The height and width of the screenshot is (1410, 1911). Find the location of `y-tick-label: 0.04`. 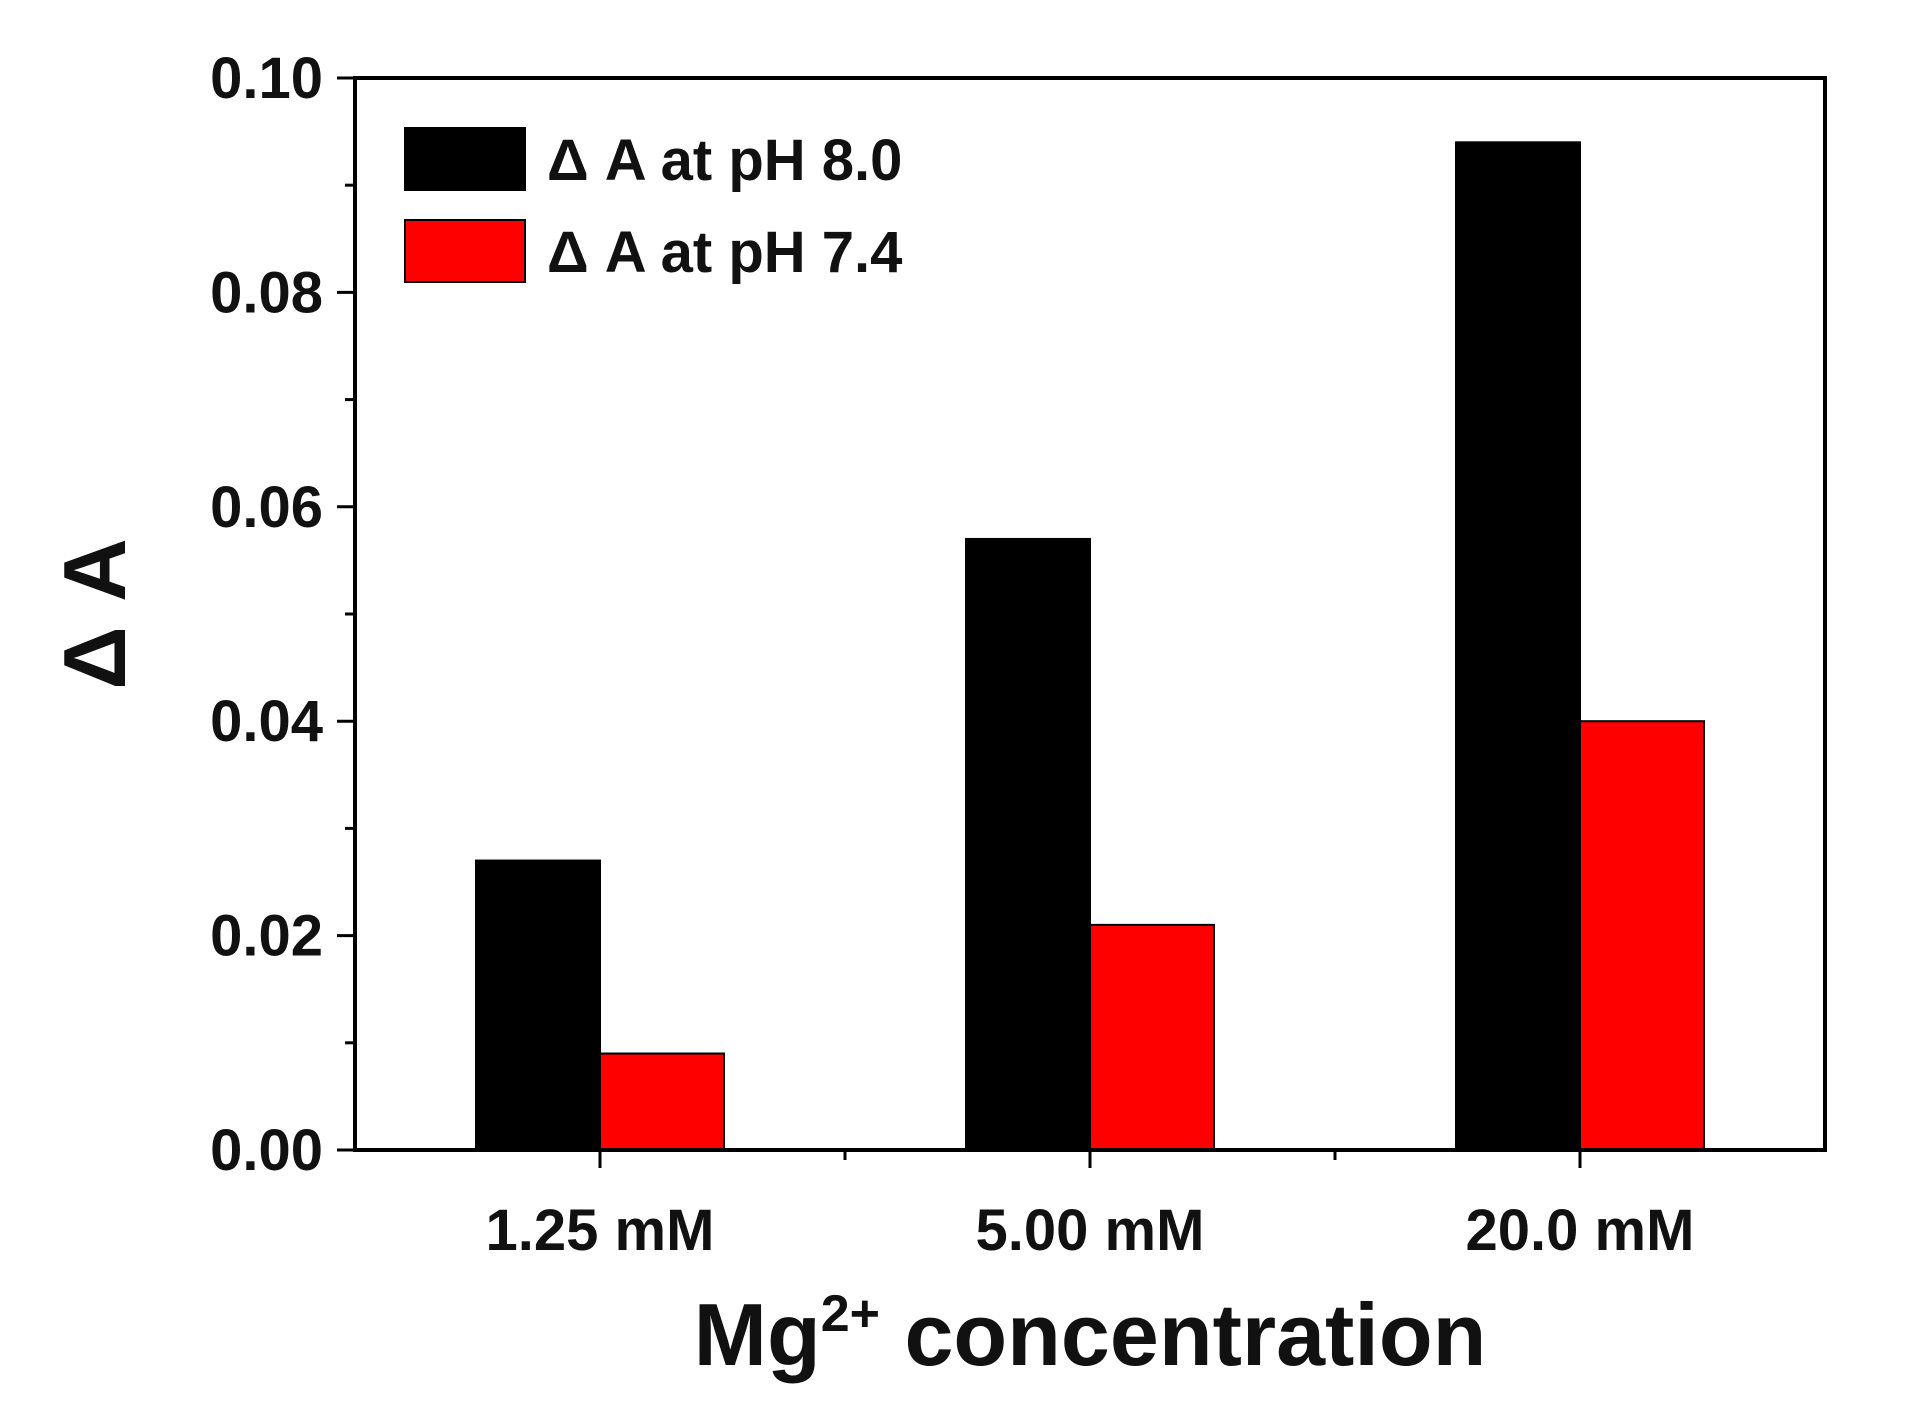

y-tick-label: 0.04 is located at coordinates (266, 721).